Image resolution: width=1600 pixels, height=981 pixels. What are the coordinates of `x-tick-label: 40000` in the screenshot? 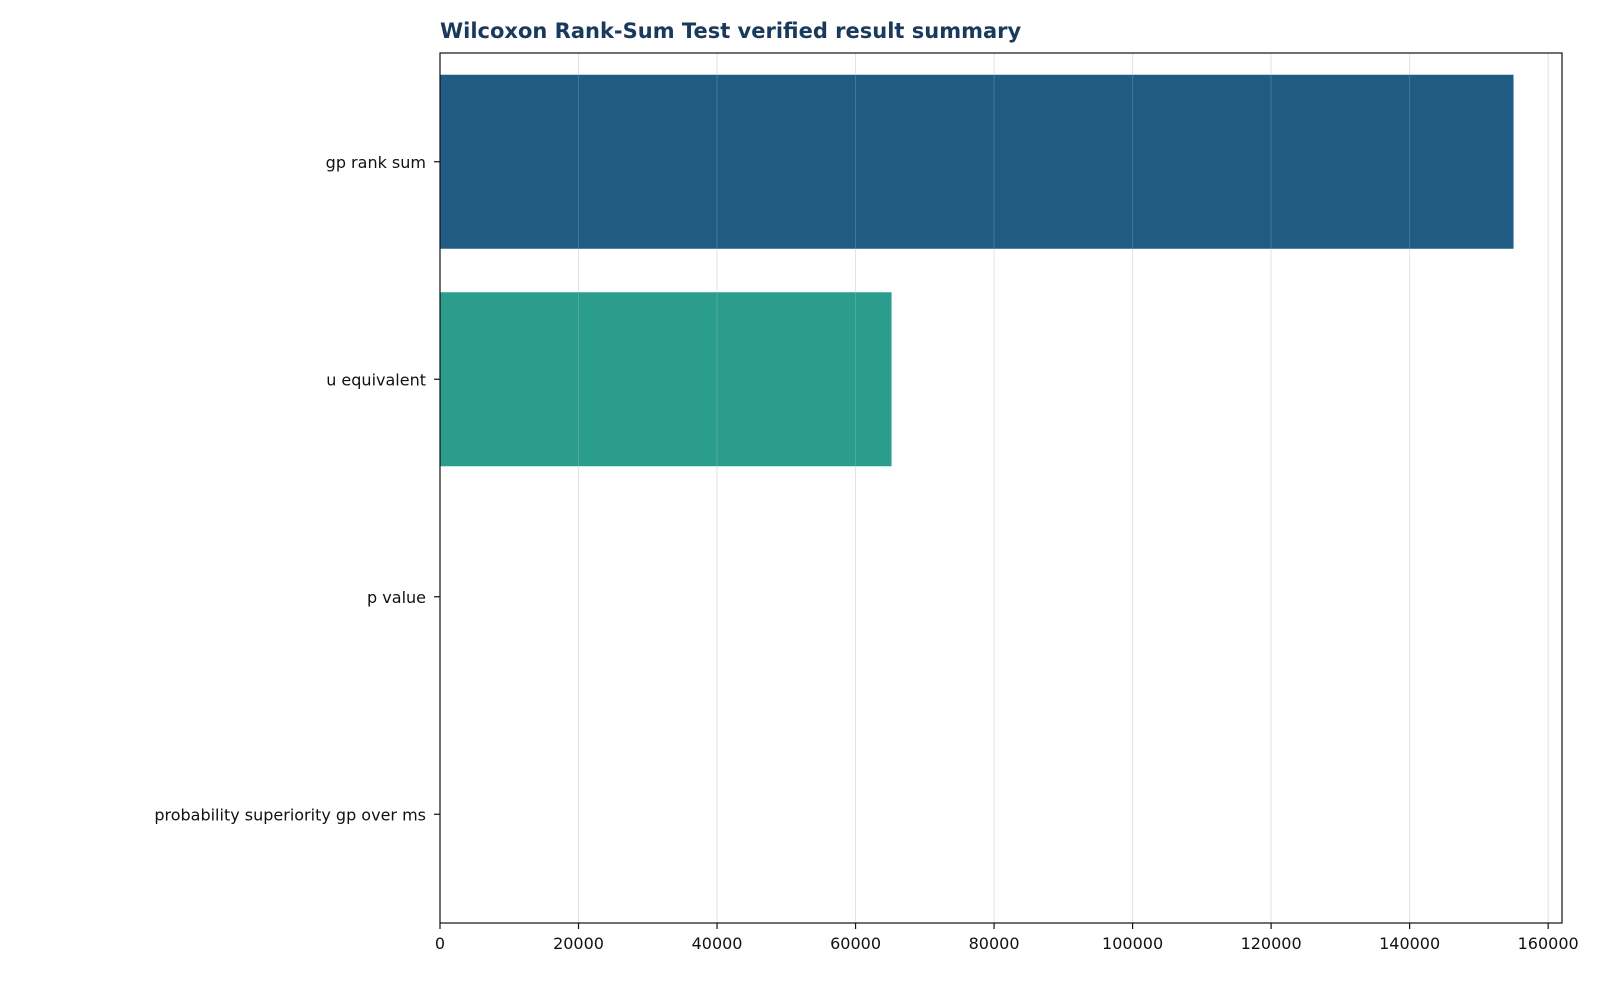 It's located at (717, 943).